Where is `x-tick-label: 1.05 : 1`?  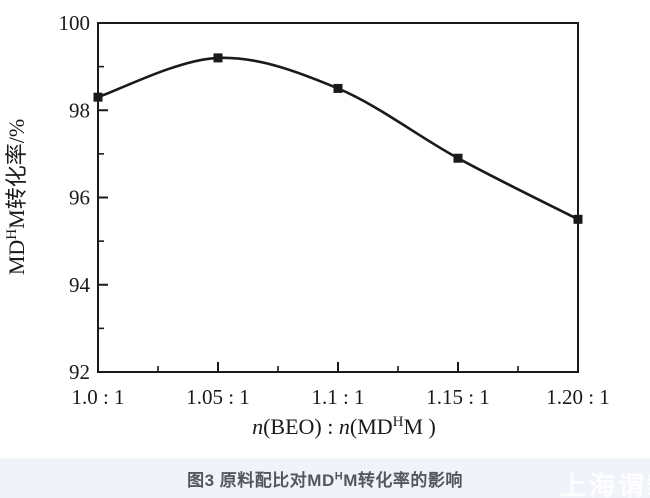
x-tick-label: 1.05 : 1 is located at coordinates (218, 397).